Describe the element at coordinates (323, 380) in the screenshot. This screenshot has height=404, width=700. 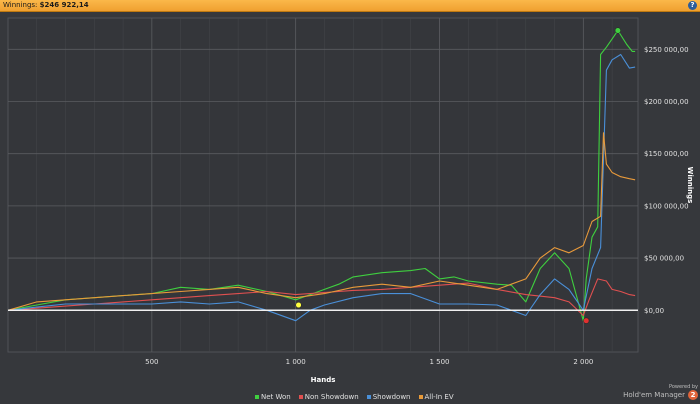
I see `x-axis-title: Hands` at that location.